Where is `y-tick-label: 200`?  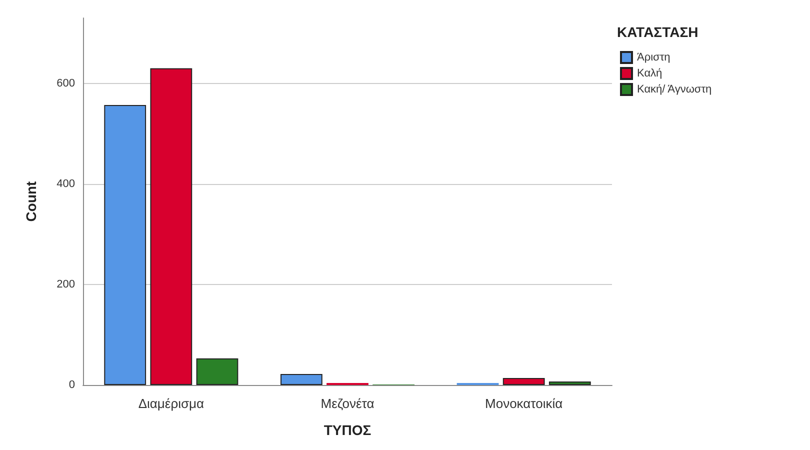 y-tick-label: 200 is located at coordinates (65, 284).